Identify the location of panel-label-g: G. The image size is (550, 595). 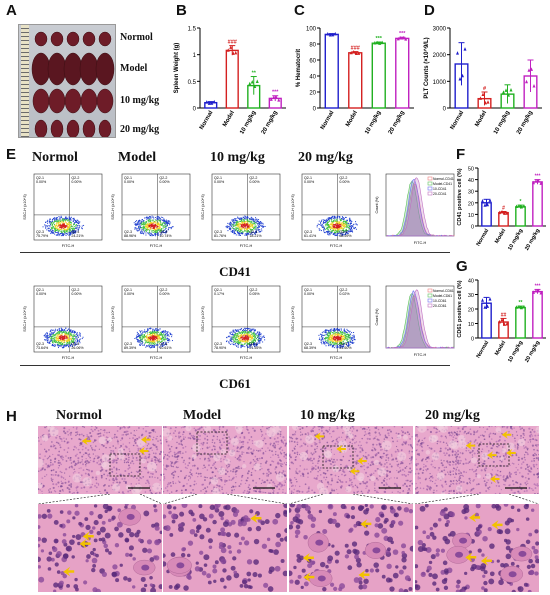
(462, 266).